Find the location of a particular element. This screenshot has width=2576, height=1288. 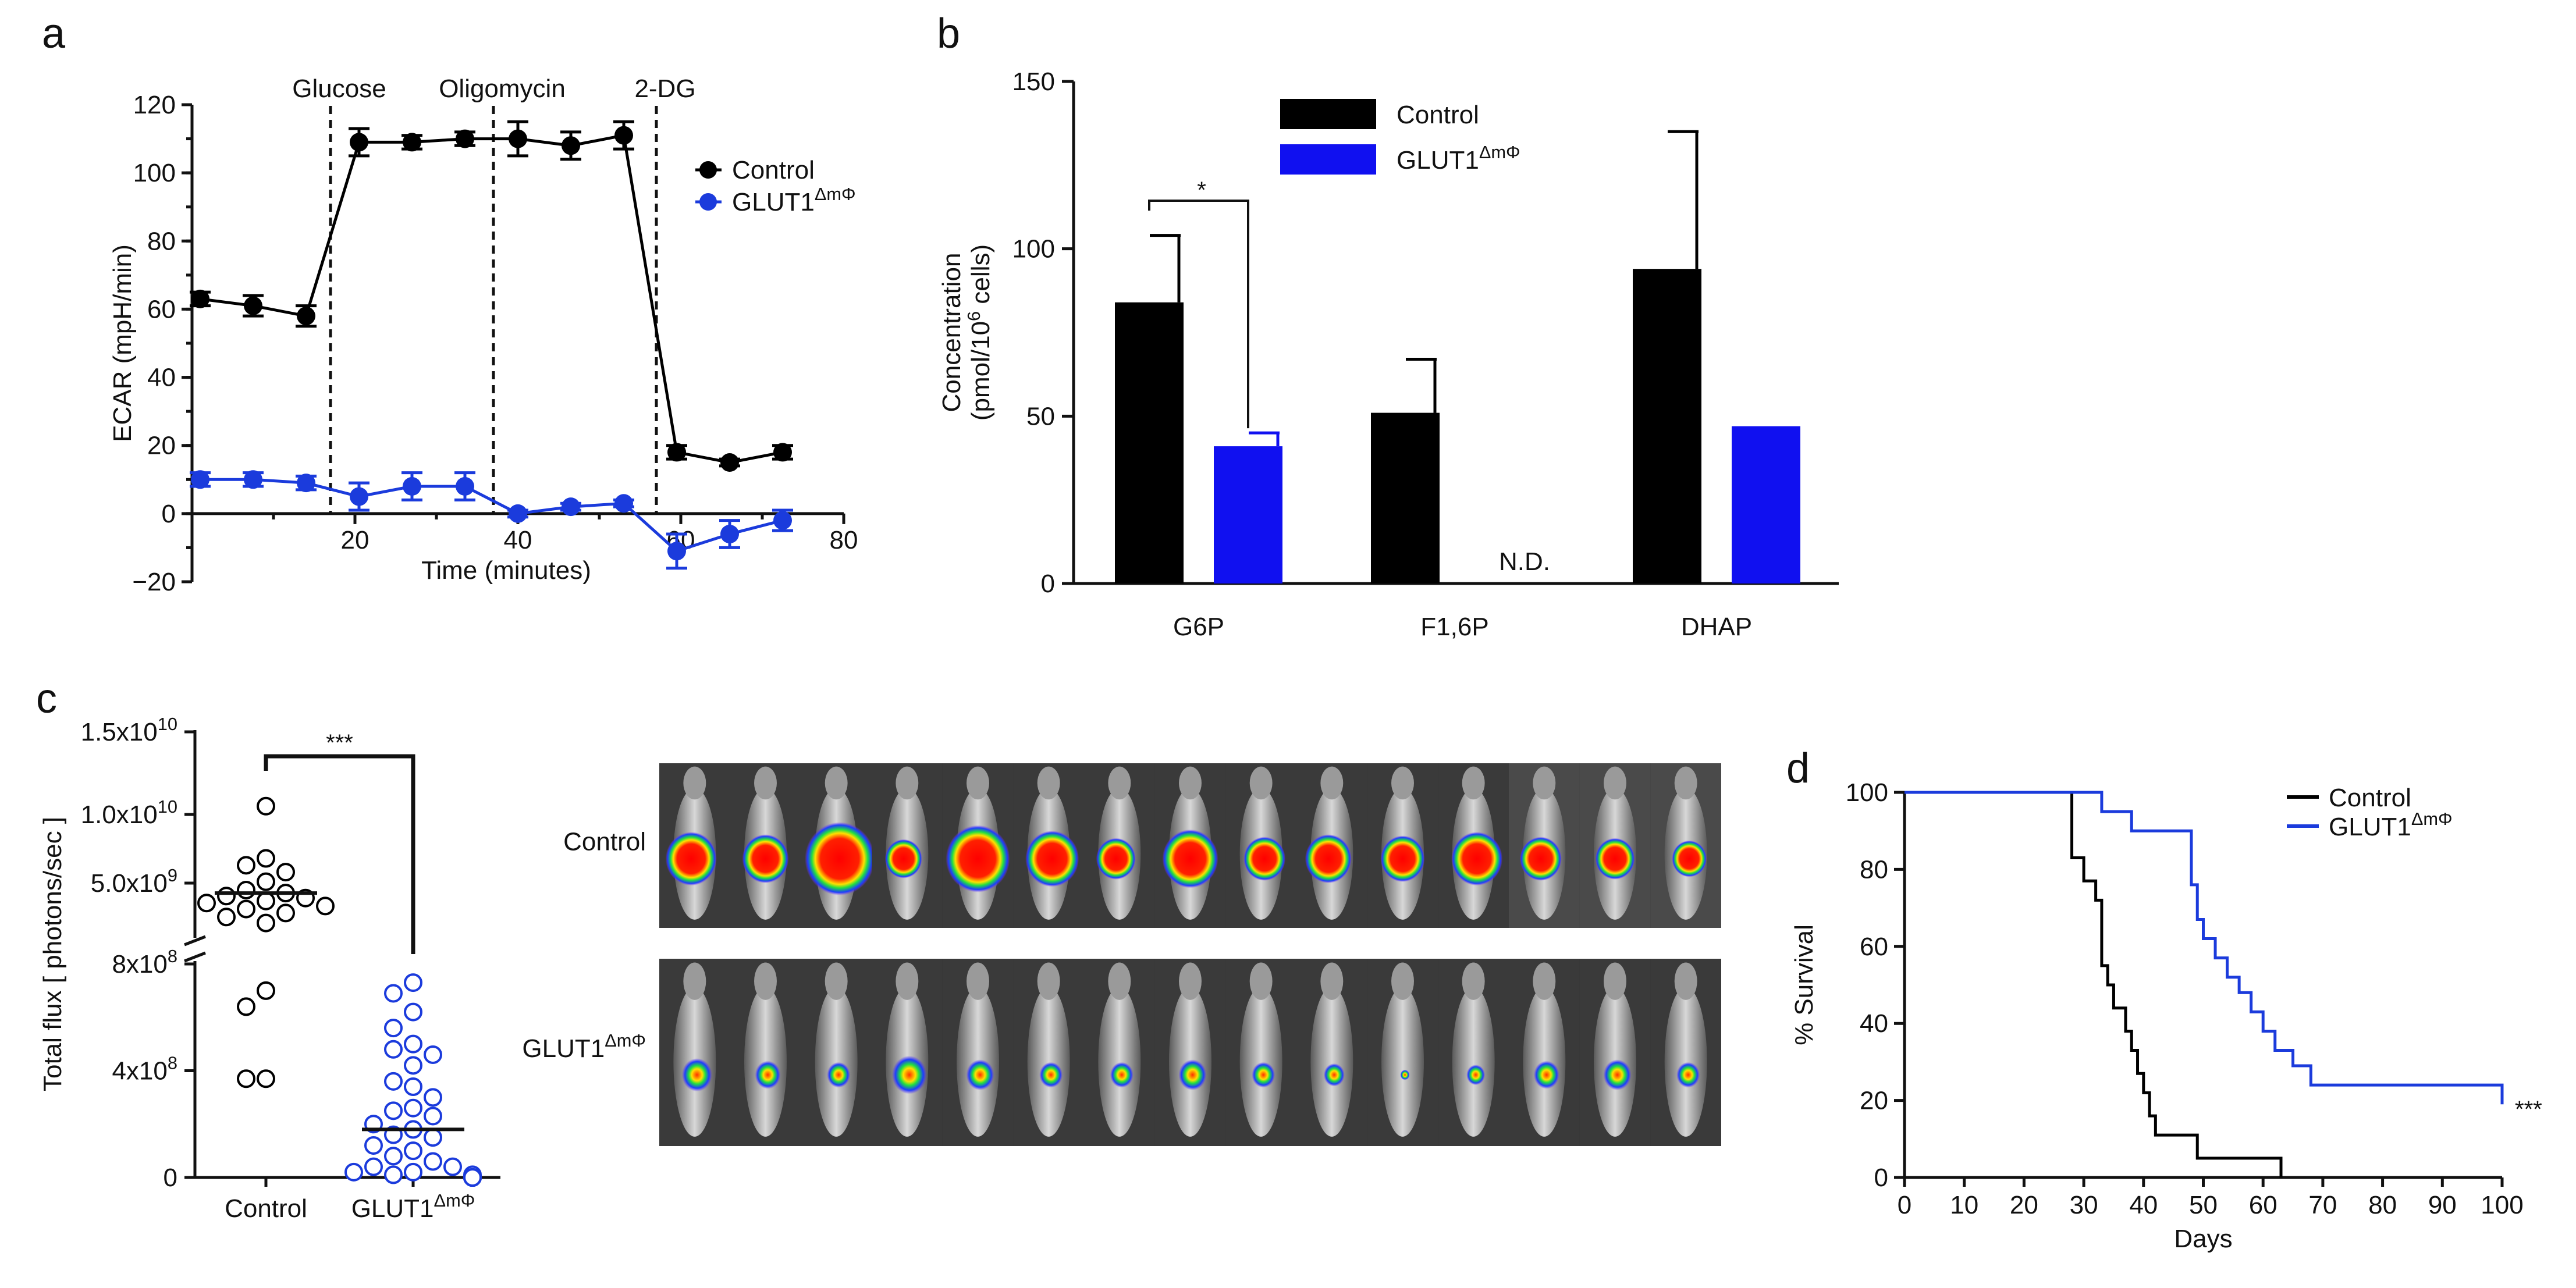

y-axis-title-line2: (pmol/106 cells) is located at coordinates (979, 332).